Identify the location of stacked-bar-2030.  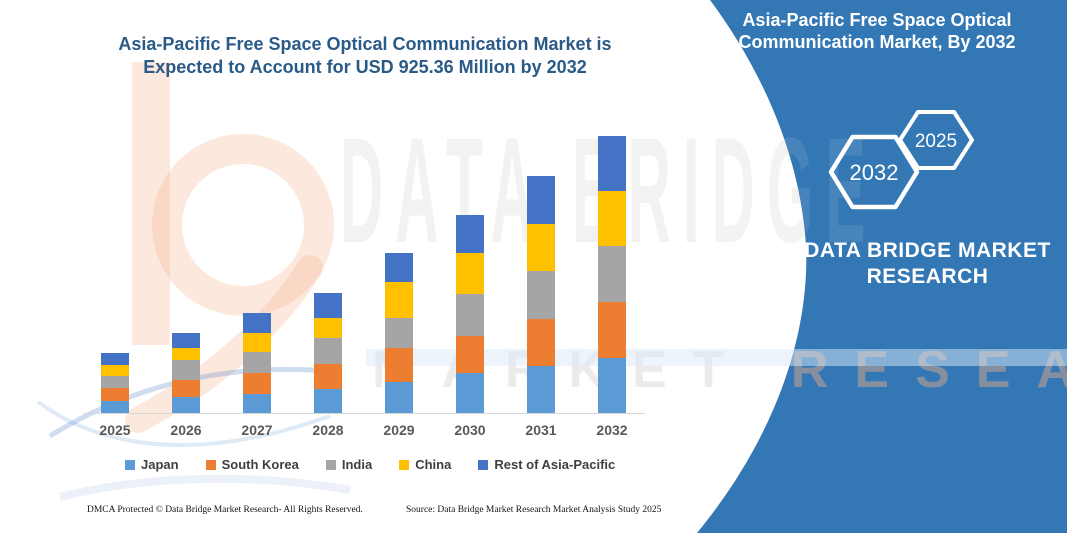
(470, 314).